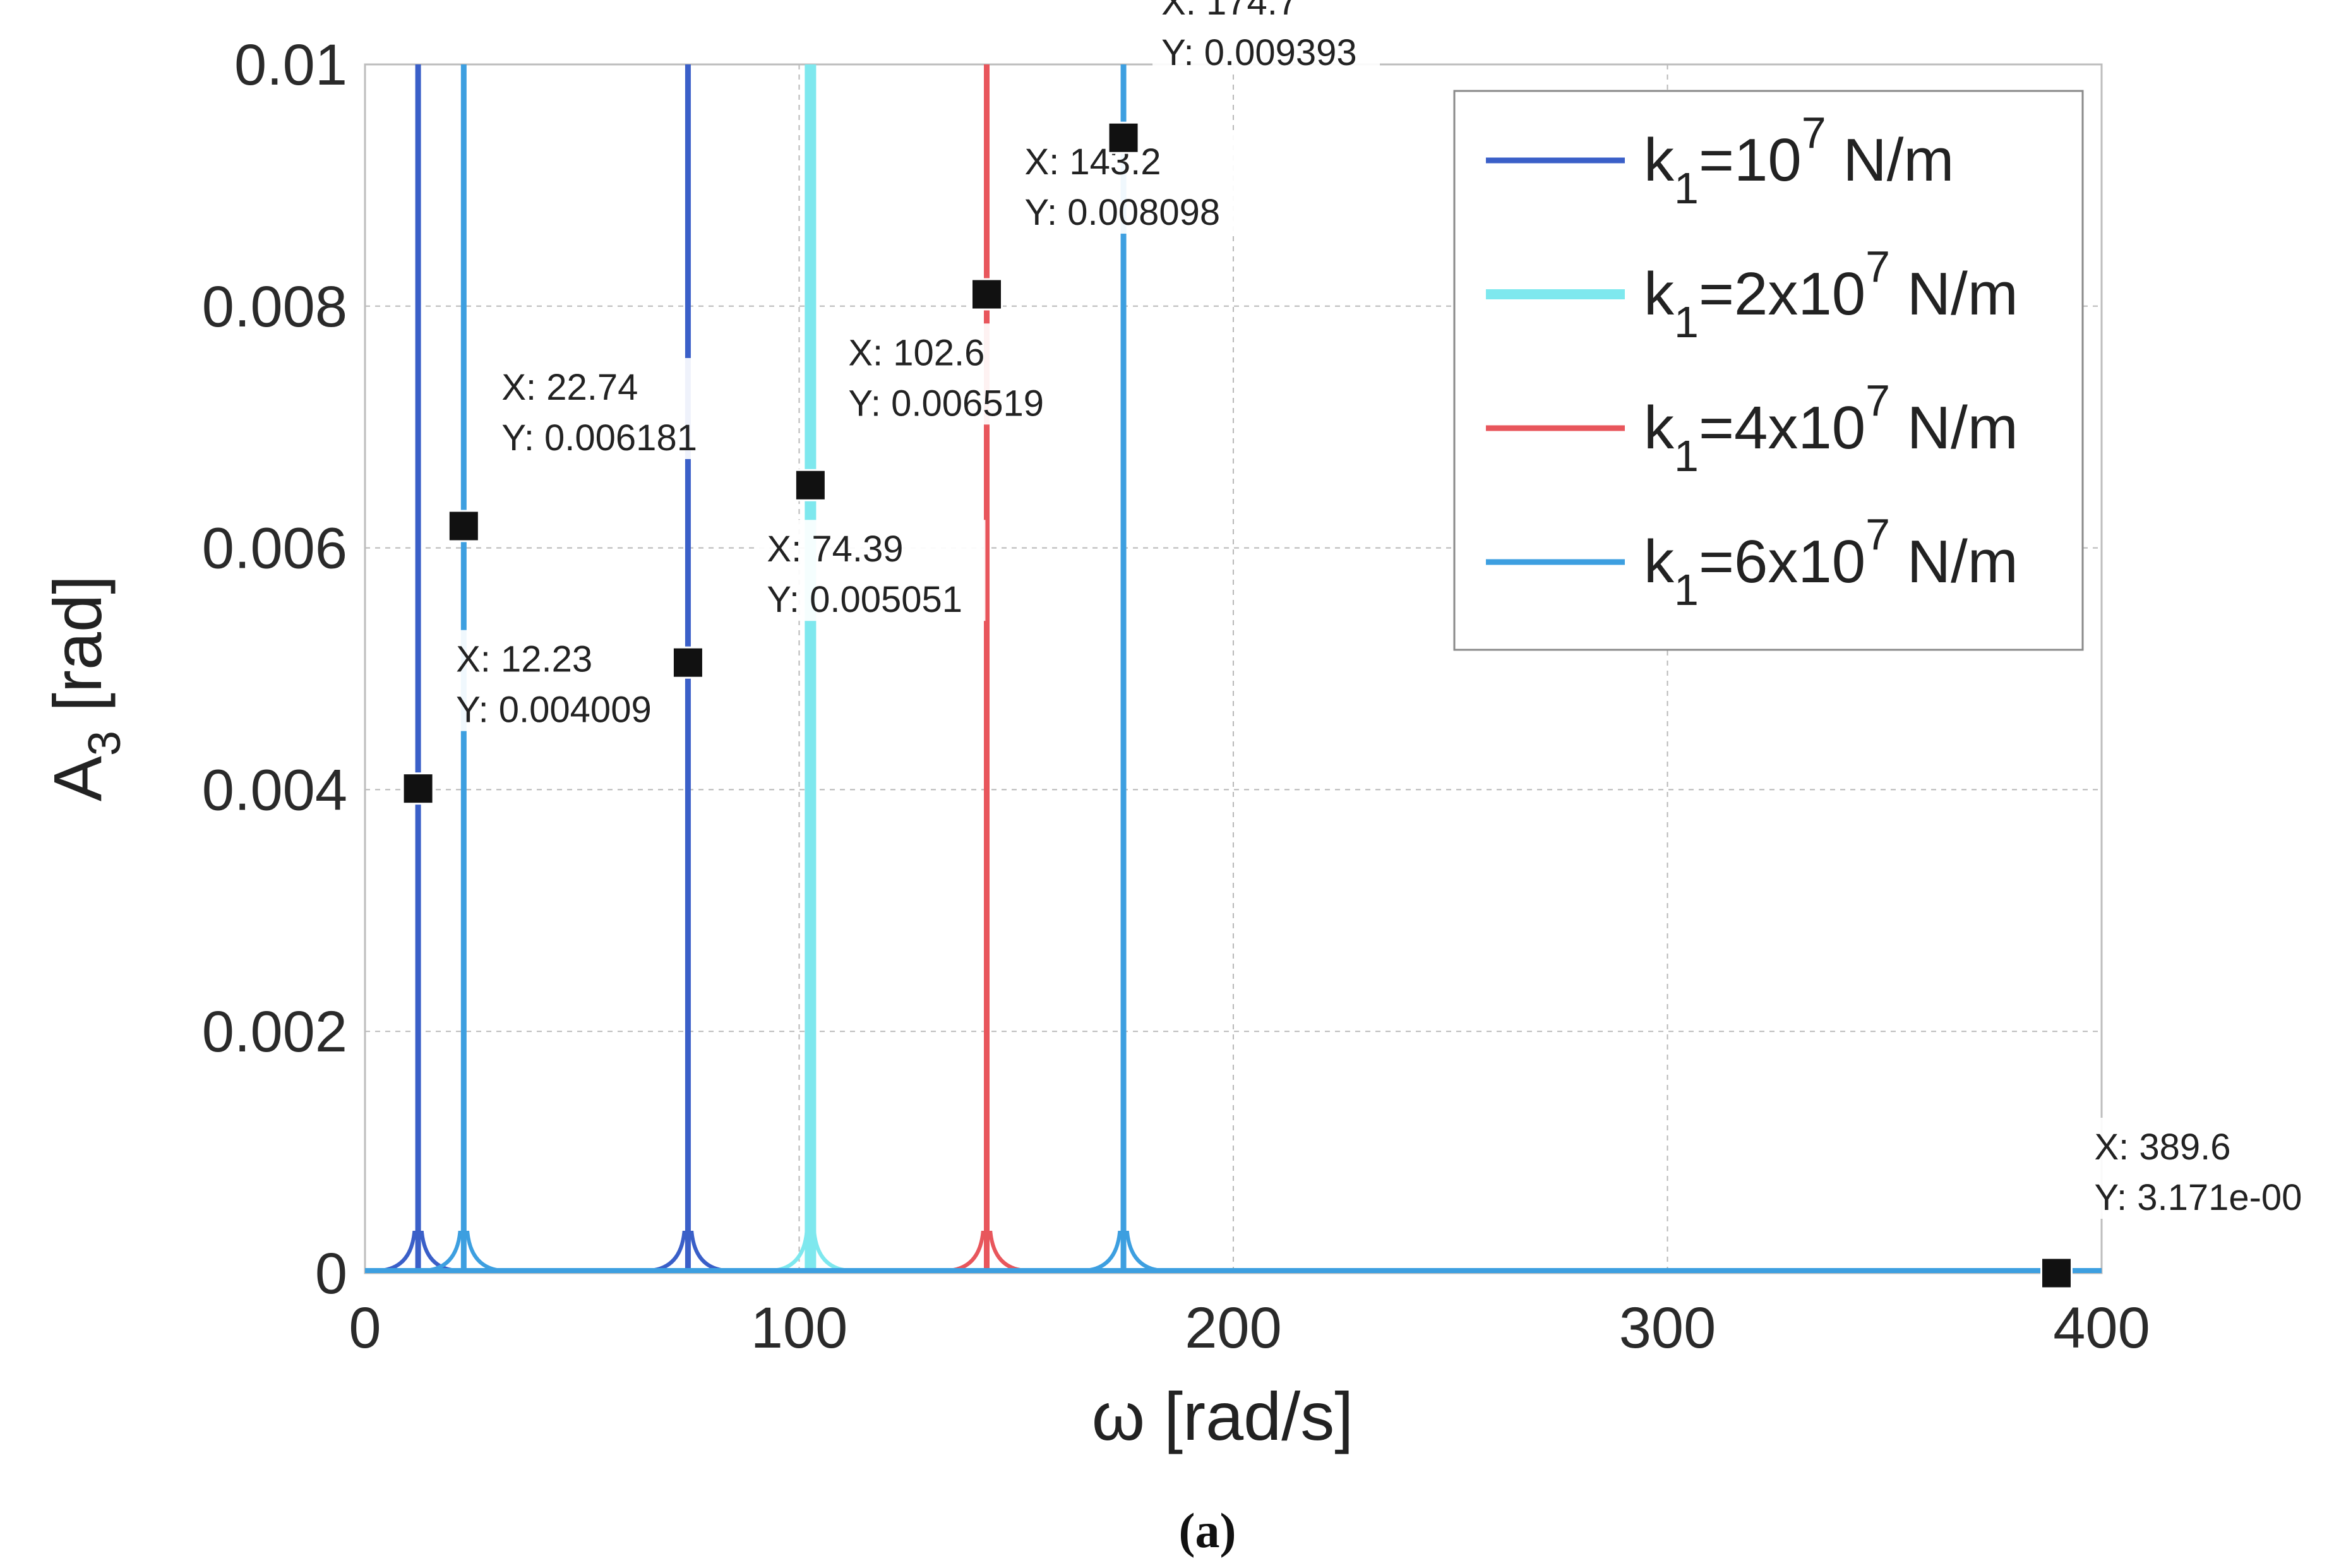  I want to click on x-tick-label-4: 400, so click(2101, 1328).